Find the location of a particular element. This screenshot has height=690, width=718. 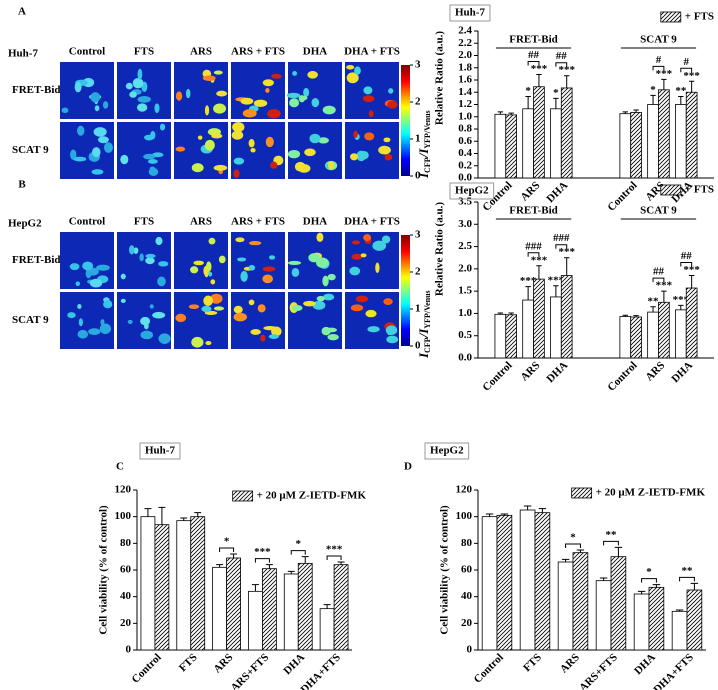

y-tick-label: 3.0 is located at coordinates (465, 224).